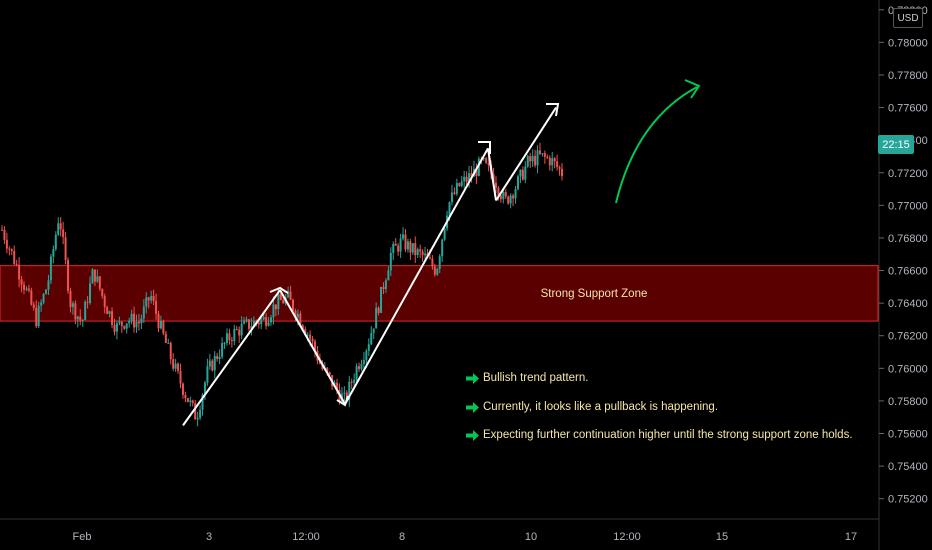 The image size is (932, 550). What do you see at coordinates (908, 18) in the screenshot?
I see `currency-badge: USD` at bounding box center [908, 18].